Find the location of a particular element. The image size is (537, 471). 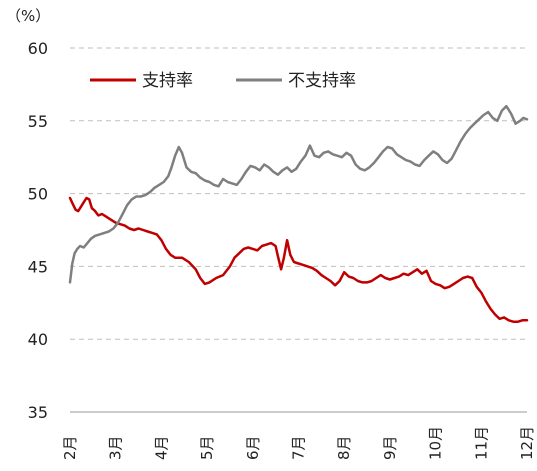

legend-label: 支持率 is located at coordinates (167, 81).